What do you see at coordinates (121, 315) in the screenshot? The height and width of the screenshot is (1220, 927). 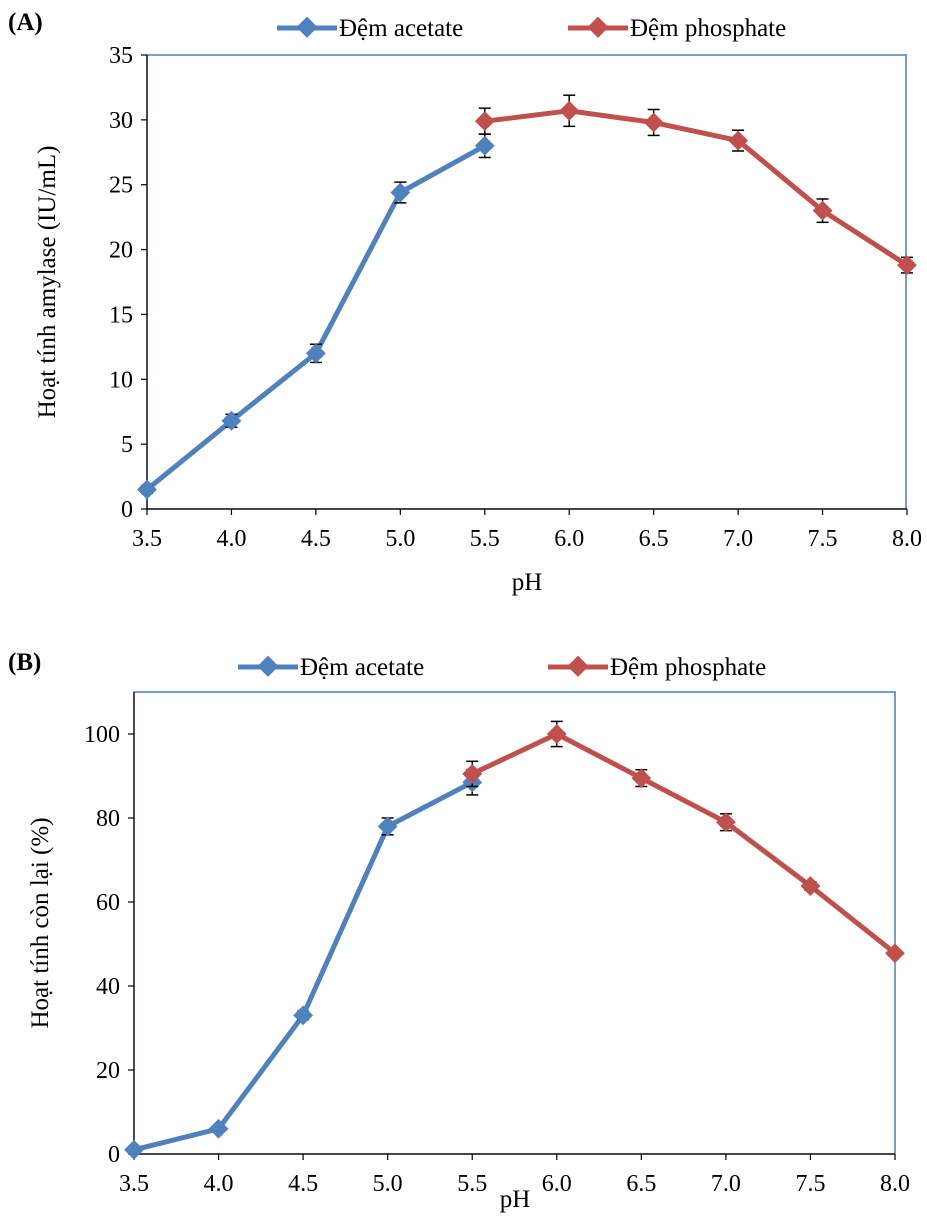 I see `y-tick-label: 15` at bounding box center [121, 315].